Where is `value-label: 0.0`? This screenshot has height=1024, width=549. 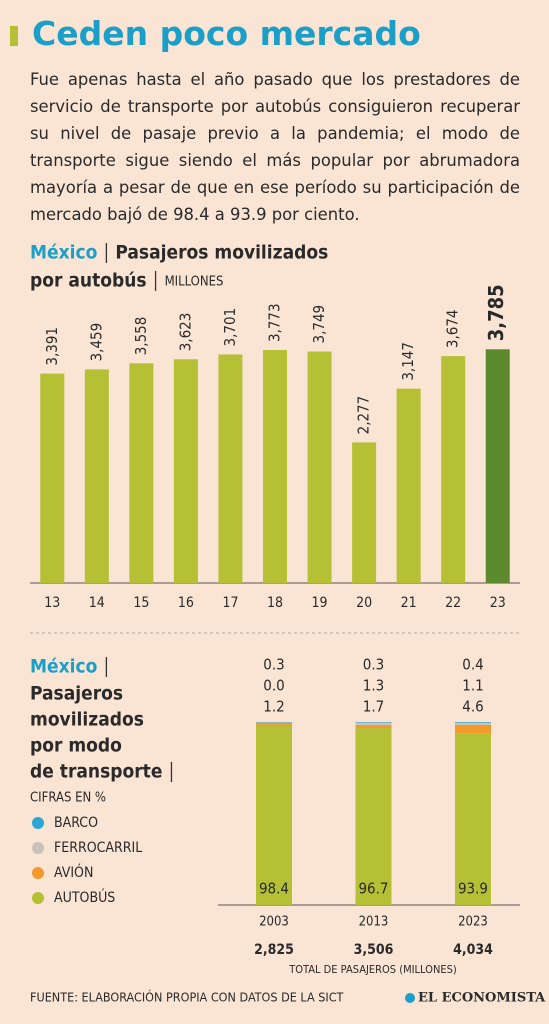
value-label: 0.0 is located at coordinates (273, 686).